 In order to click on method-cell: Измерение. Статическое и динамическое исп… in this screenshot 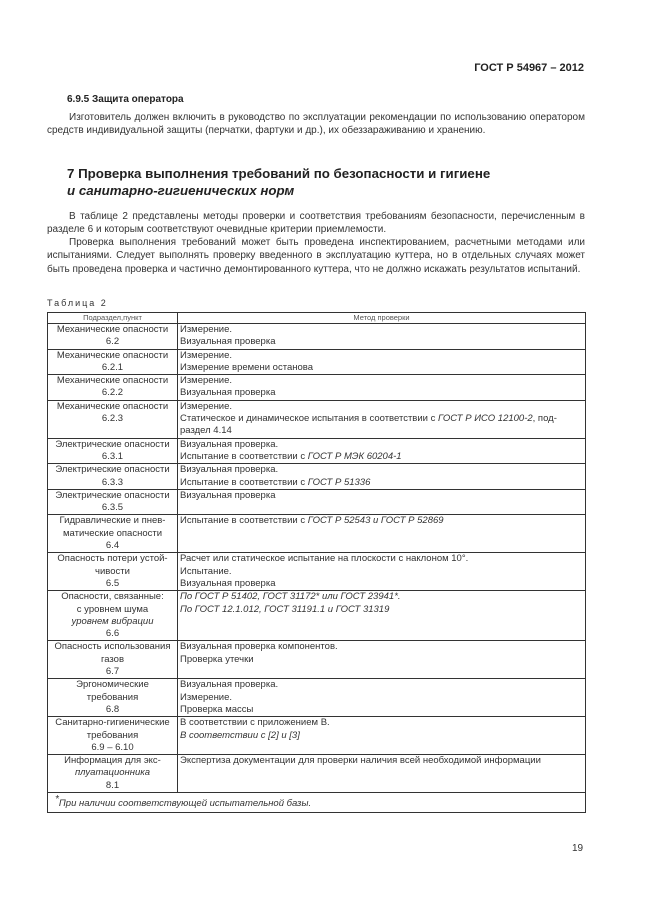, I will do `click(381, 419)`.